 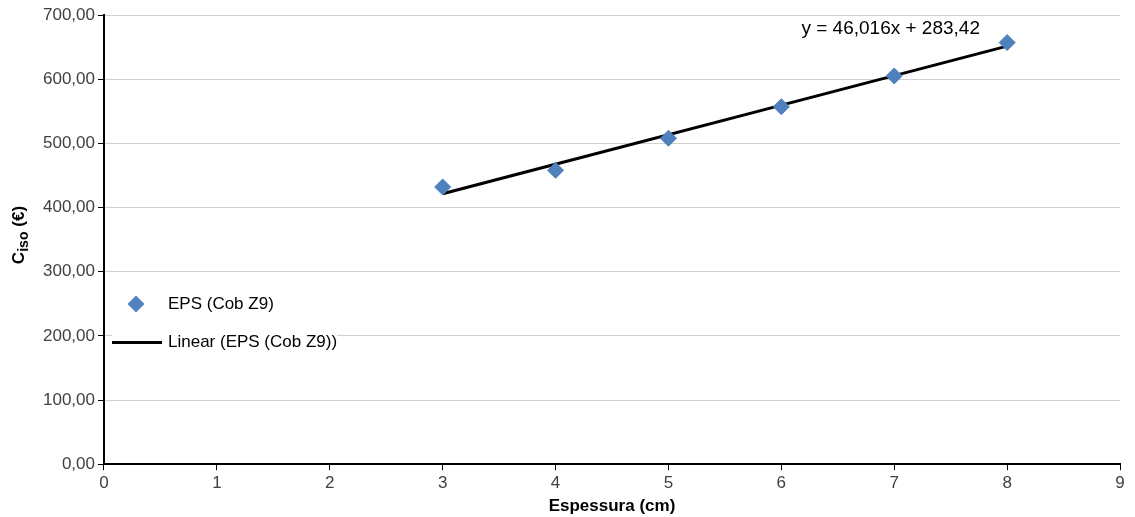 What do you see at coordinates (252, 341) in the screenshot?
I see `legend-label: Linear (EPS (Cob Z9))` at bounding box center [252, 341].